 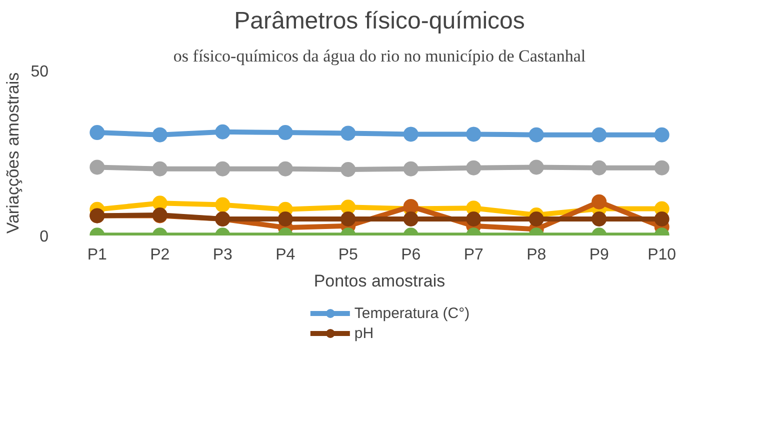 What do you see at coordinates (379, 56) in the screenshot?
I see `text: os físico-químicos da água do rio no município de Castanhal` at bounding box center [379, 56].